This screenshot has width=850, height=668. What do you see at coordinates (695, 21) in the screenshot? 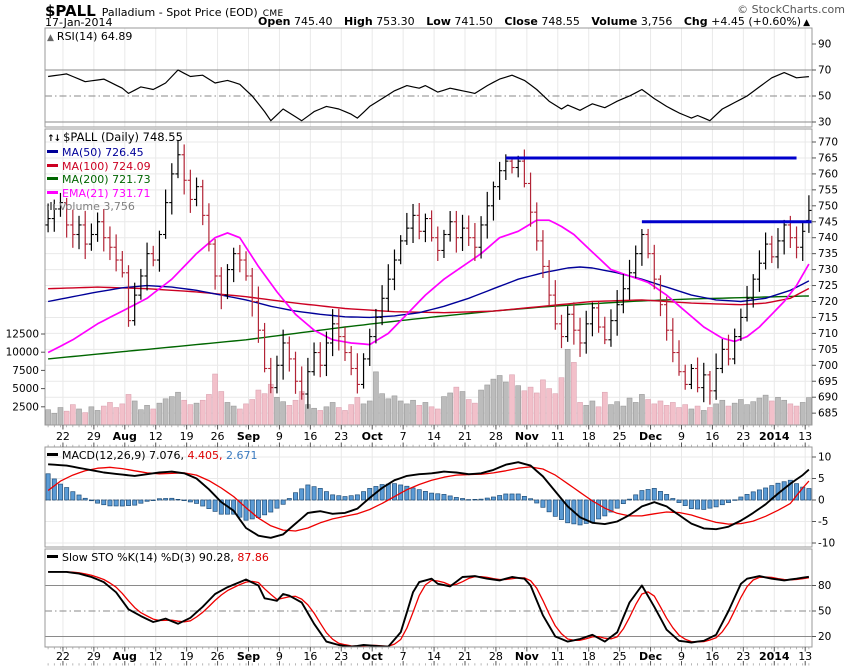
I see `change-label: Chg` at bounding box center [695, 21].